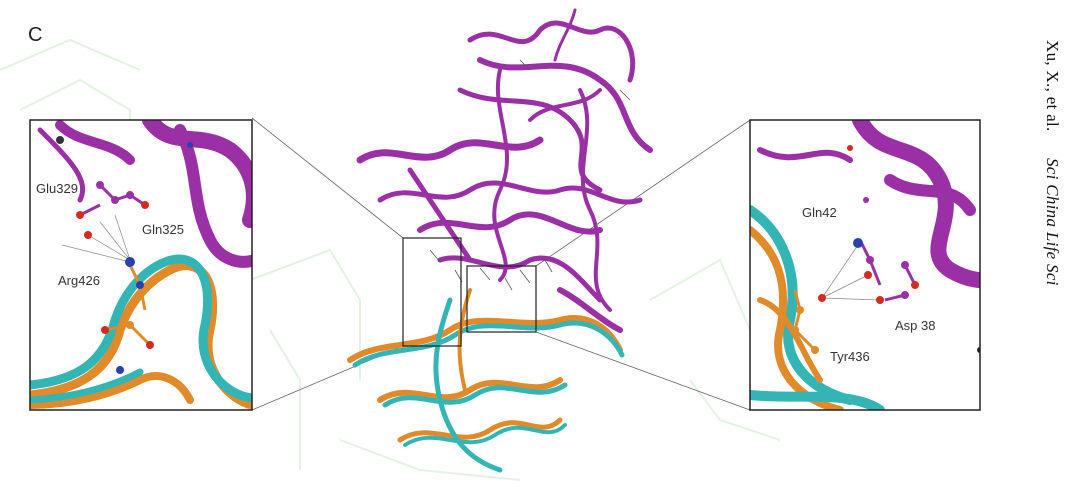 The height and width of the screenshot is (496, 1080). I want to click on right-zoom-box, so click(501, 299).